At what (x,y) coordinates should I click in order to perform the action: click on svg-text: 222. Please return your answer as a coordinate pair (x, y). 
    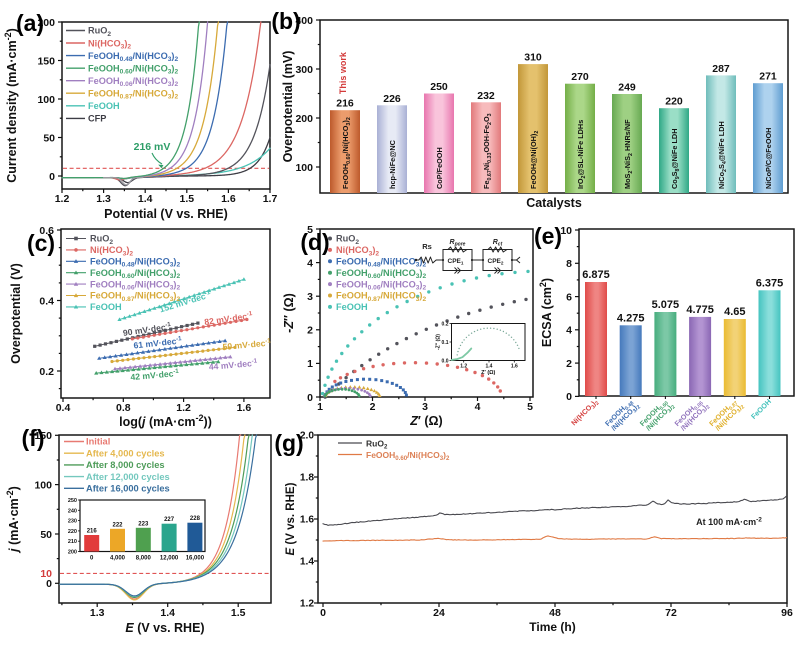
    Looking at the image, I should click on (117, 525).